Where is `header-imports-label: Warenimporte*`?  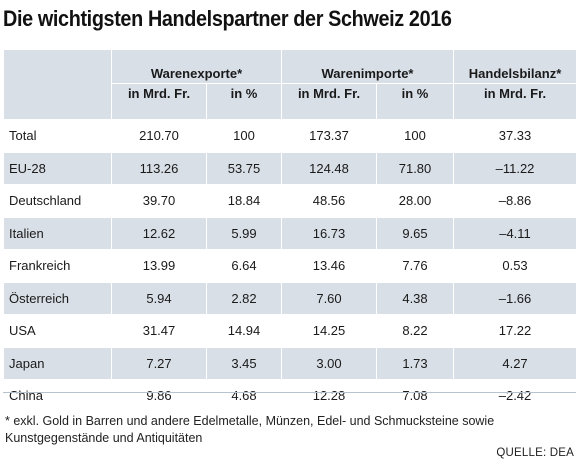
header-imports-label: Warenimporte* is located at coordinates (367, 73).